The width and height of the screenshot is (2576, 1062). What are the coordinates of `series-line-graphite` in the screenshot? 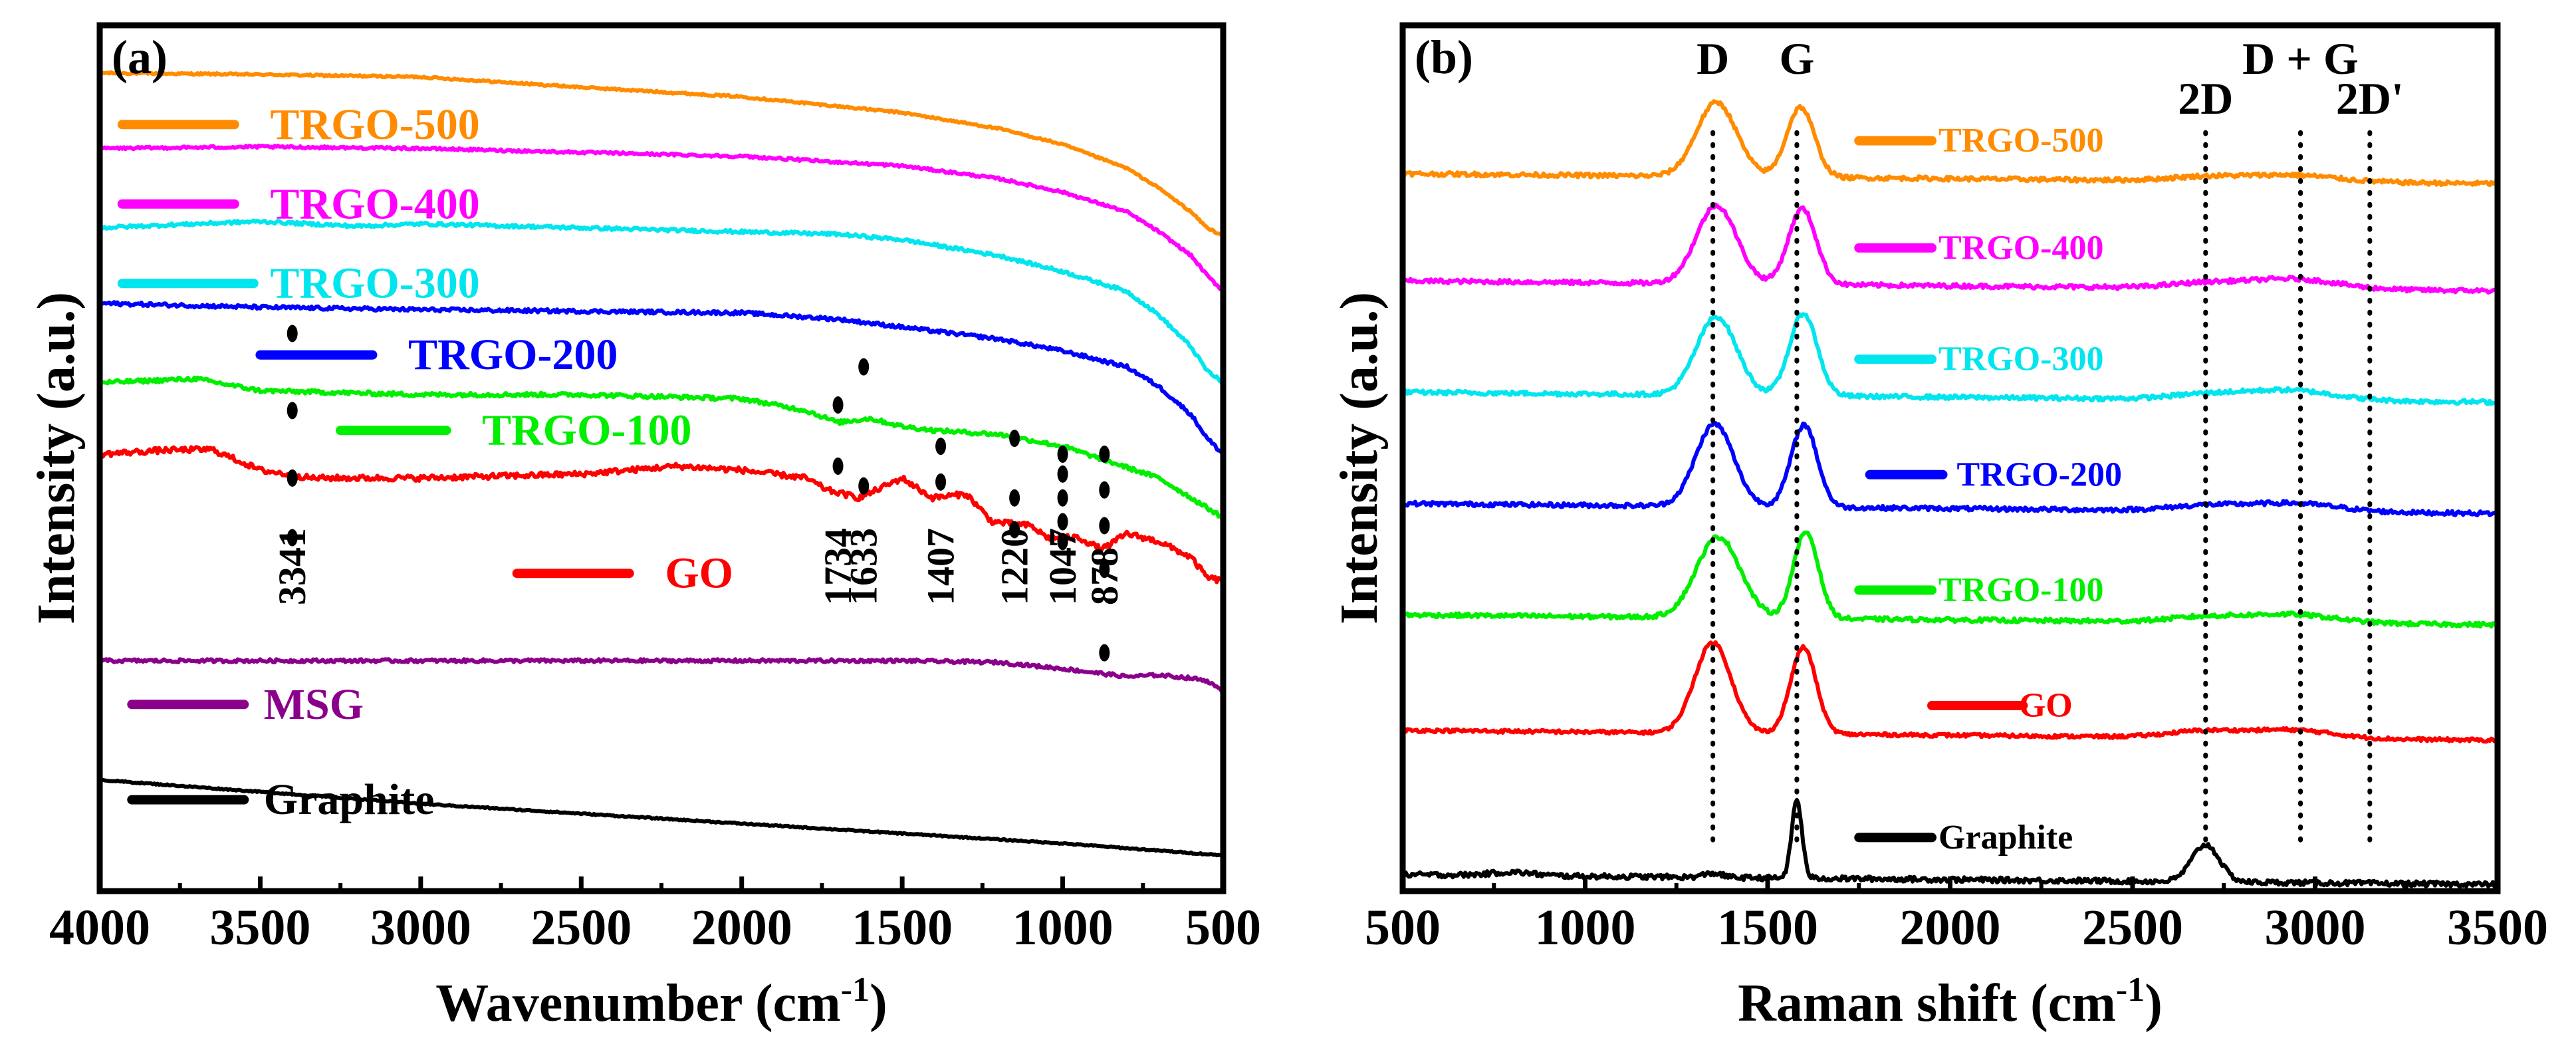 It's located at (662, 817).